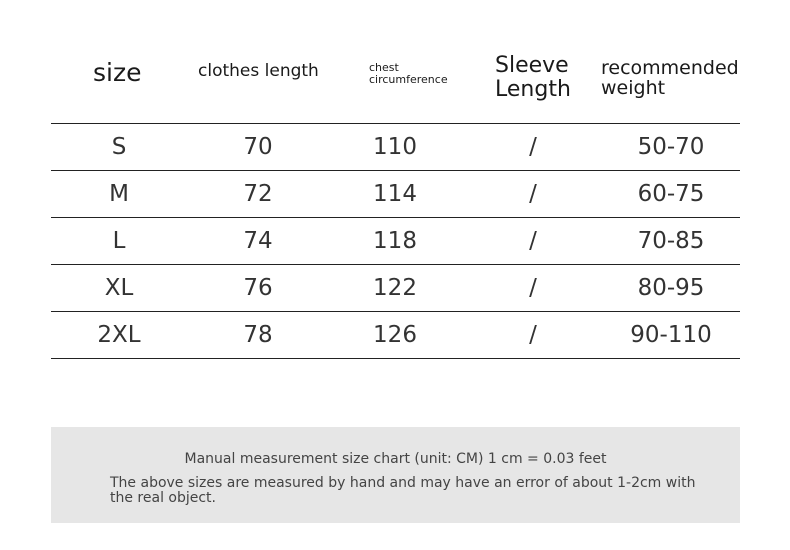 This screenshot has height=550, width=790. I want to click on cell-clothes-length: 72, so click(258, 194).